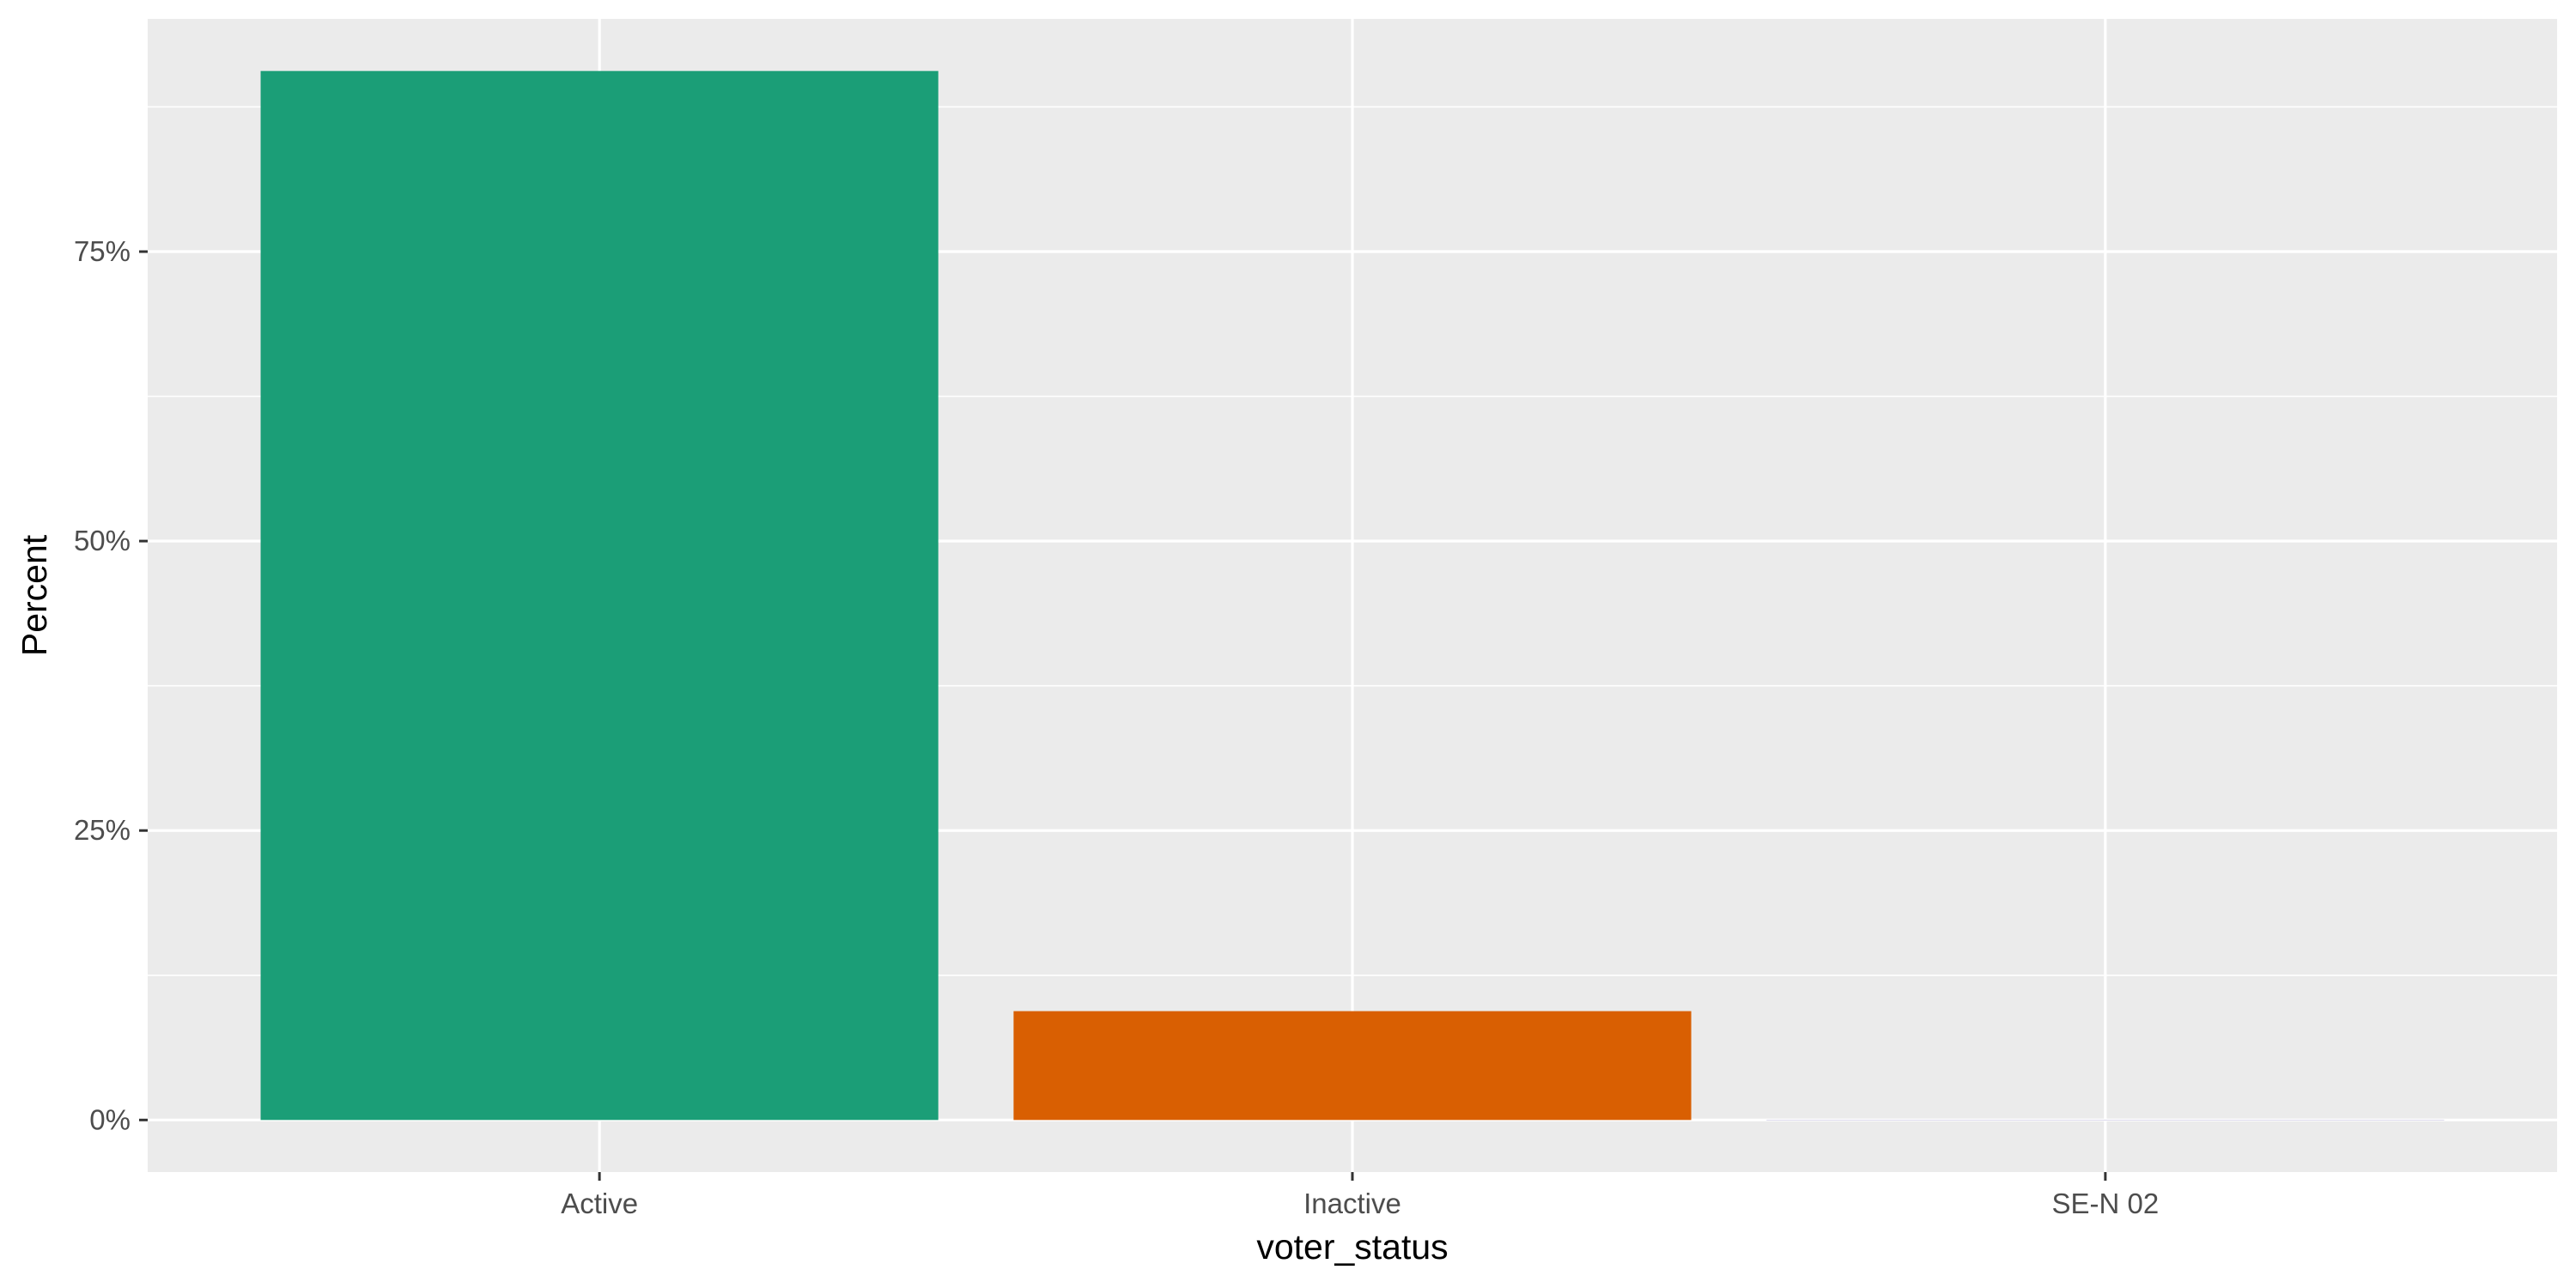 This screenshot has width=2576, height=1288. Describe the element at coordinates (1352, 1203) in the screenshot. I see `x-tick-label: Inactive` at that location.